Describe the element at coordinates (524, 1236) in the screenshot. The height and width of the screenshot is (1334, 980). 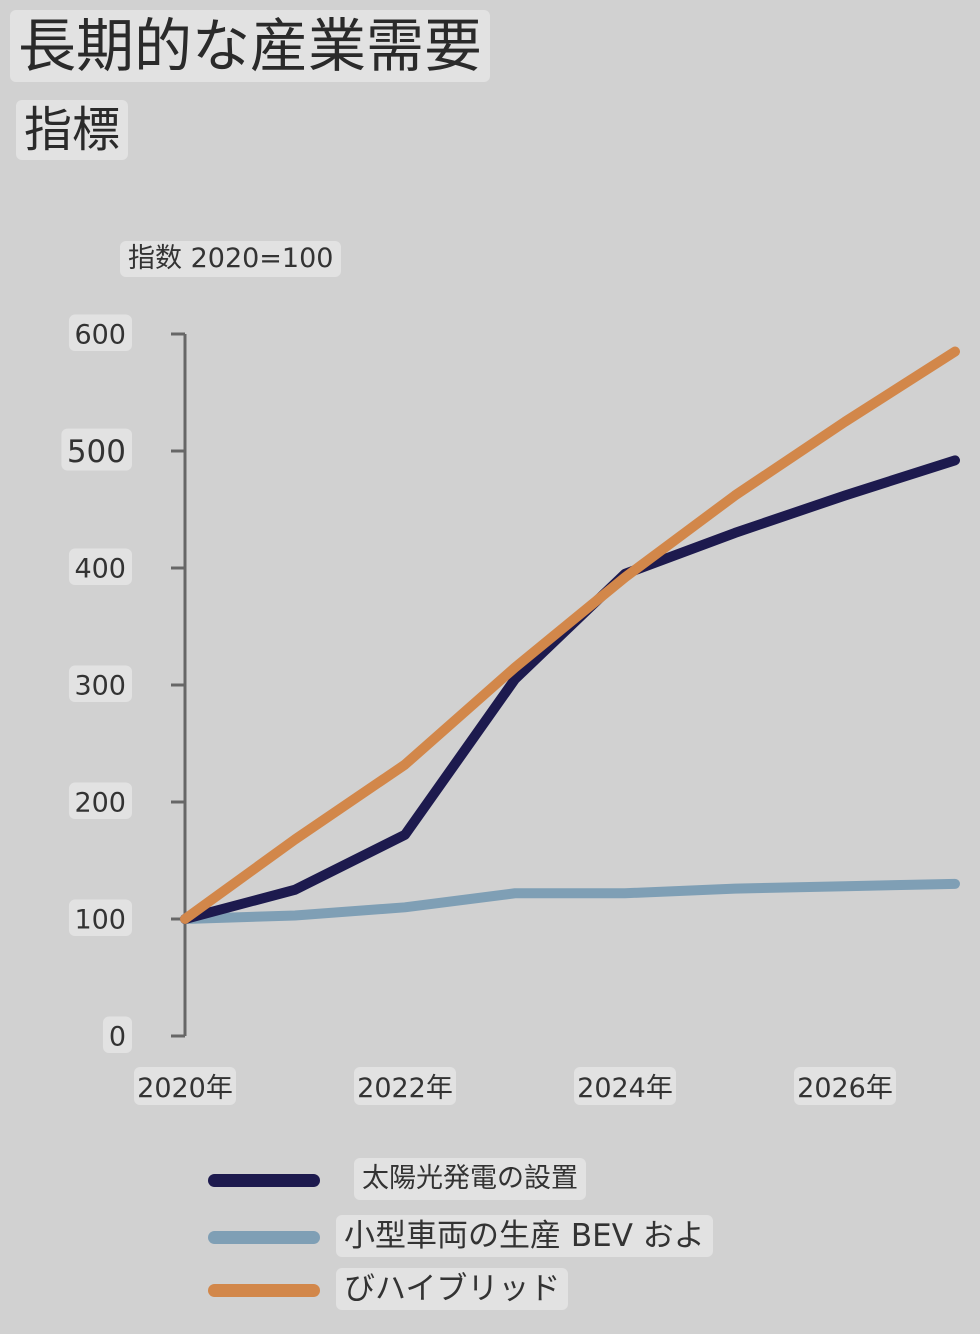
I see `legend-label: 小型車両の生産 BEV およ` at that location.